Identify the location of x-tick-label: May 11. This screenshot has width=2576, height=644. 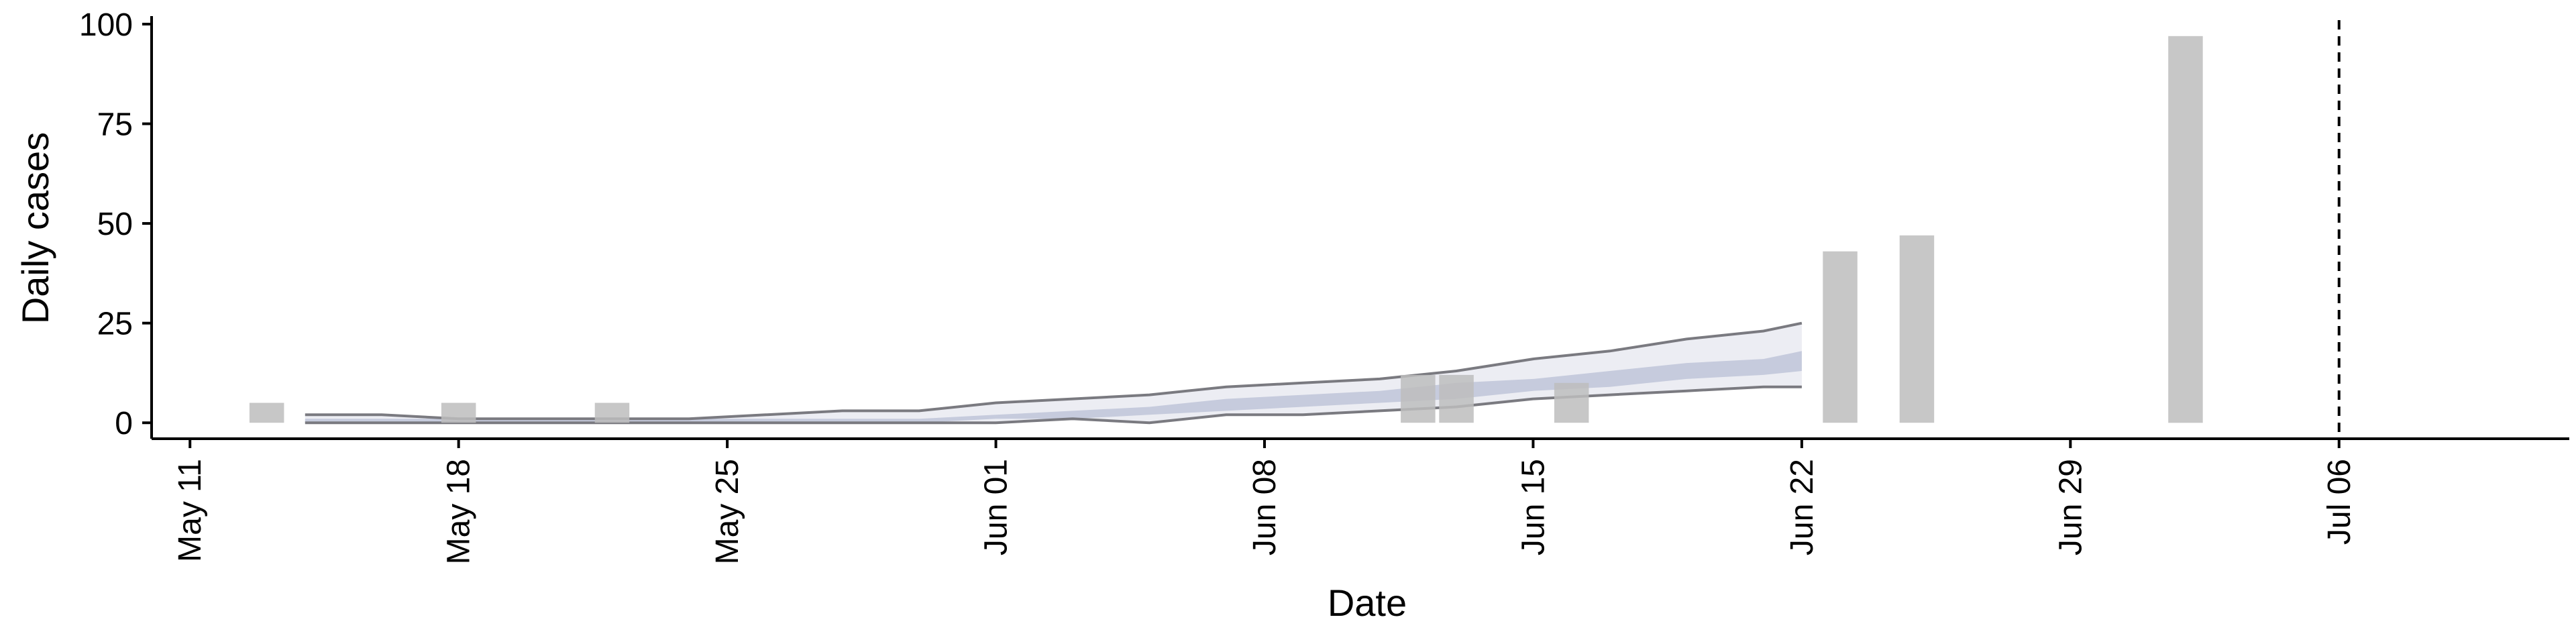
(190, 510).